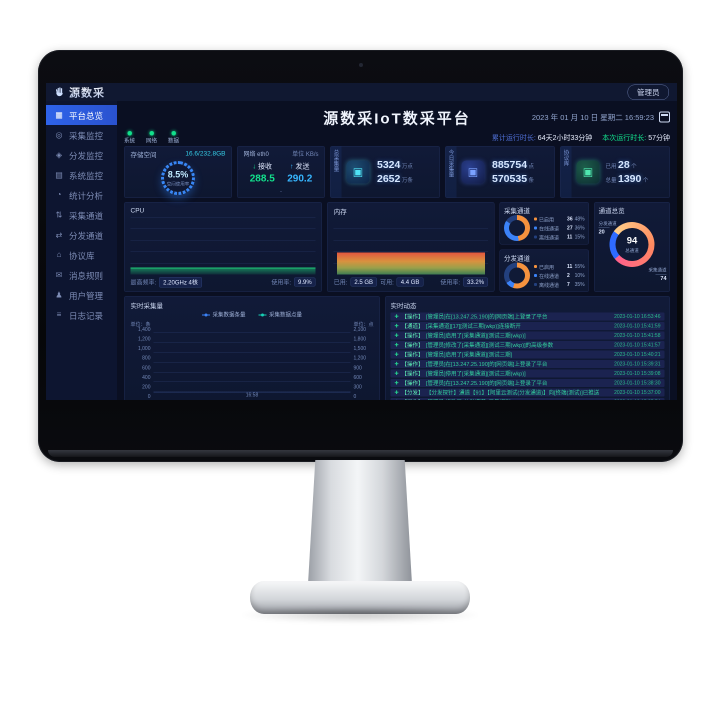 The height and width of the screenshot is (721, 721). Describe the element at coordinates (205, 315) in the screenshot. I see `line-marker-icon` at that location.